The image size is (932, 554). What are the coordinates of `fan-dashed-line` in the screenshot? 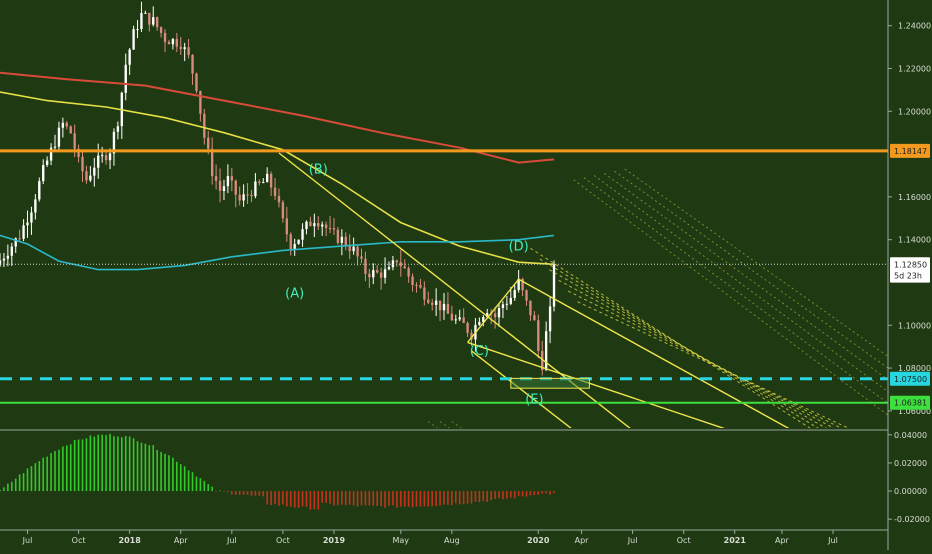 It's located at (688, 348).